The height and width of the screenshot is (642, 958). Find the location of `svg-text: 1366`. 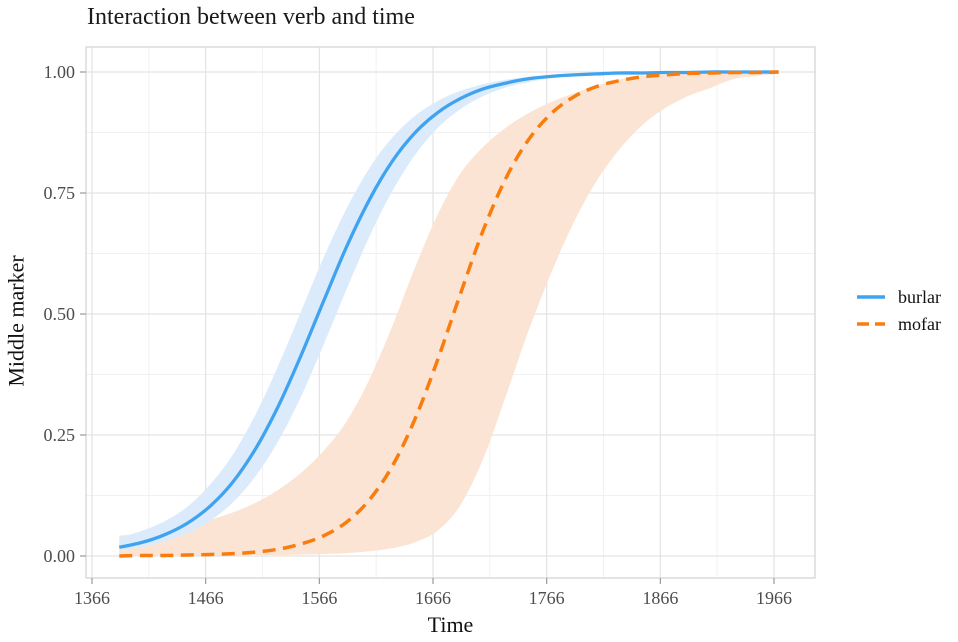

svg-text: 1366 is located at coordinates (92, 598).